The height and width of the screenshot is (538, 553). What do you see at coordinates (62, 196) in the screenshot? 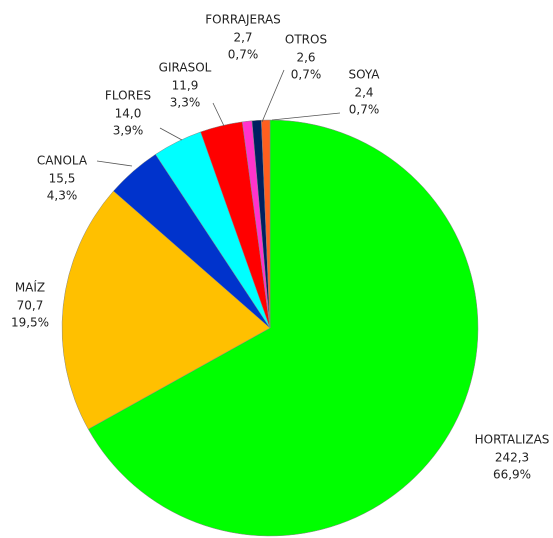
I see `percent-label: 4,3%` at bounding box center [62, 196].